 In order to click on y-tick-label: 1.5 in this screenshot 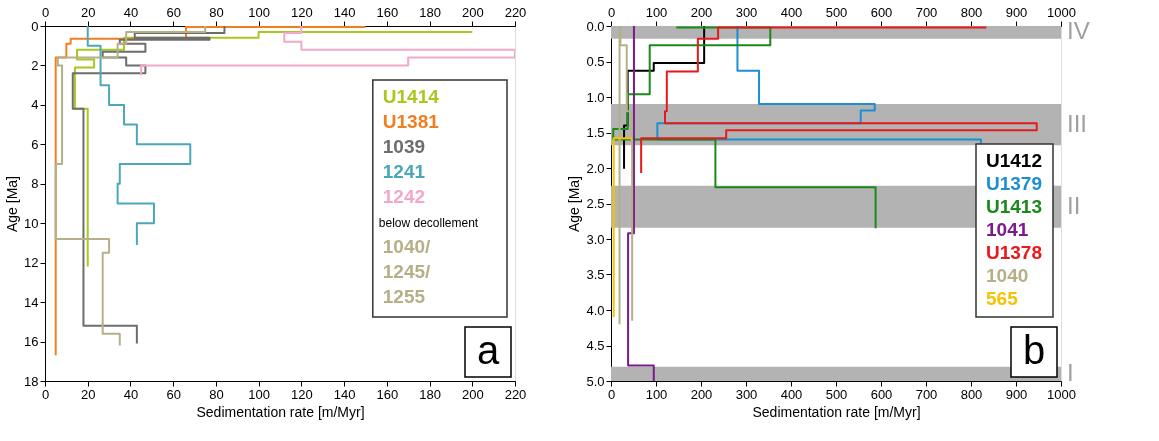, I will do `click(595, 132)`.